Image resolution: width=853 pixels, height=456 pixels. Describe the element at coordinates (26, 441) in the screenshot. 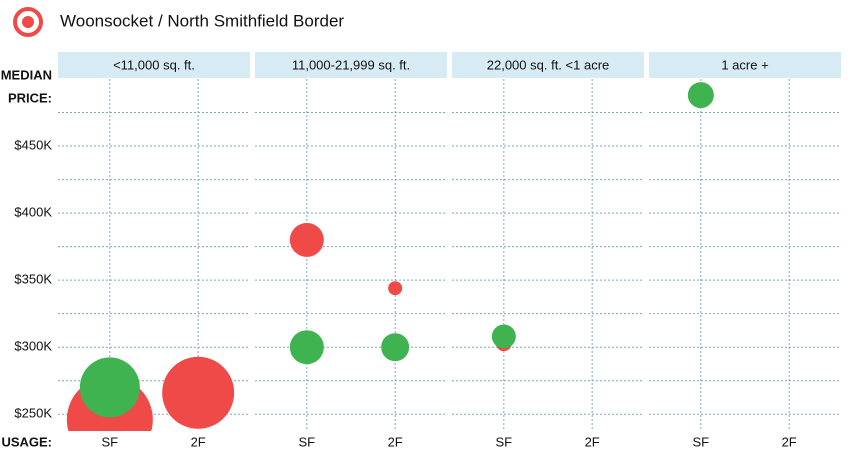

I see `x-axis-label: USAGE:` at that location.